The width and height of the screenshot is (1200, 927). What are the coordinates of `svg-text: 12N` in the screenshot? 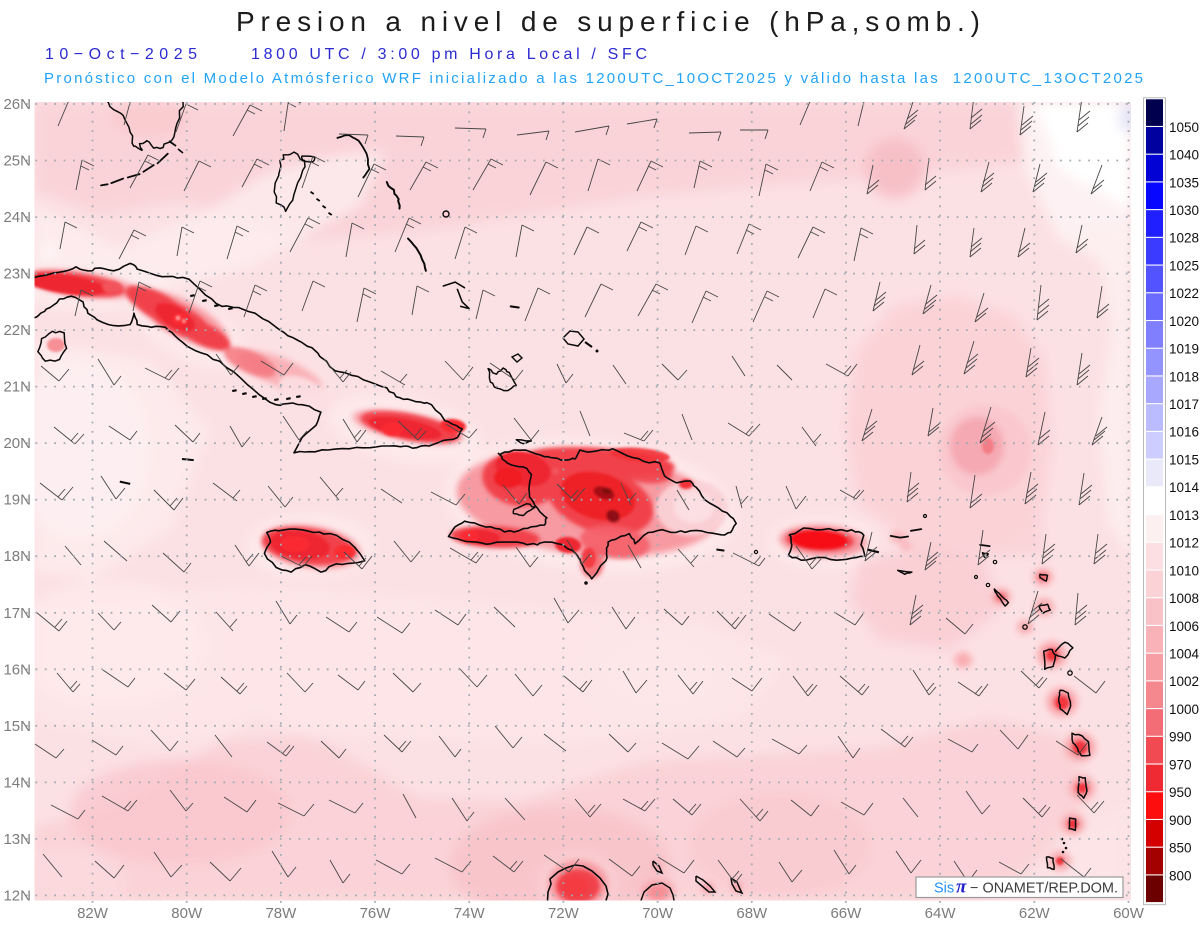 It's located at (17, 895).